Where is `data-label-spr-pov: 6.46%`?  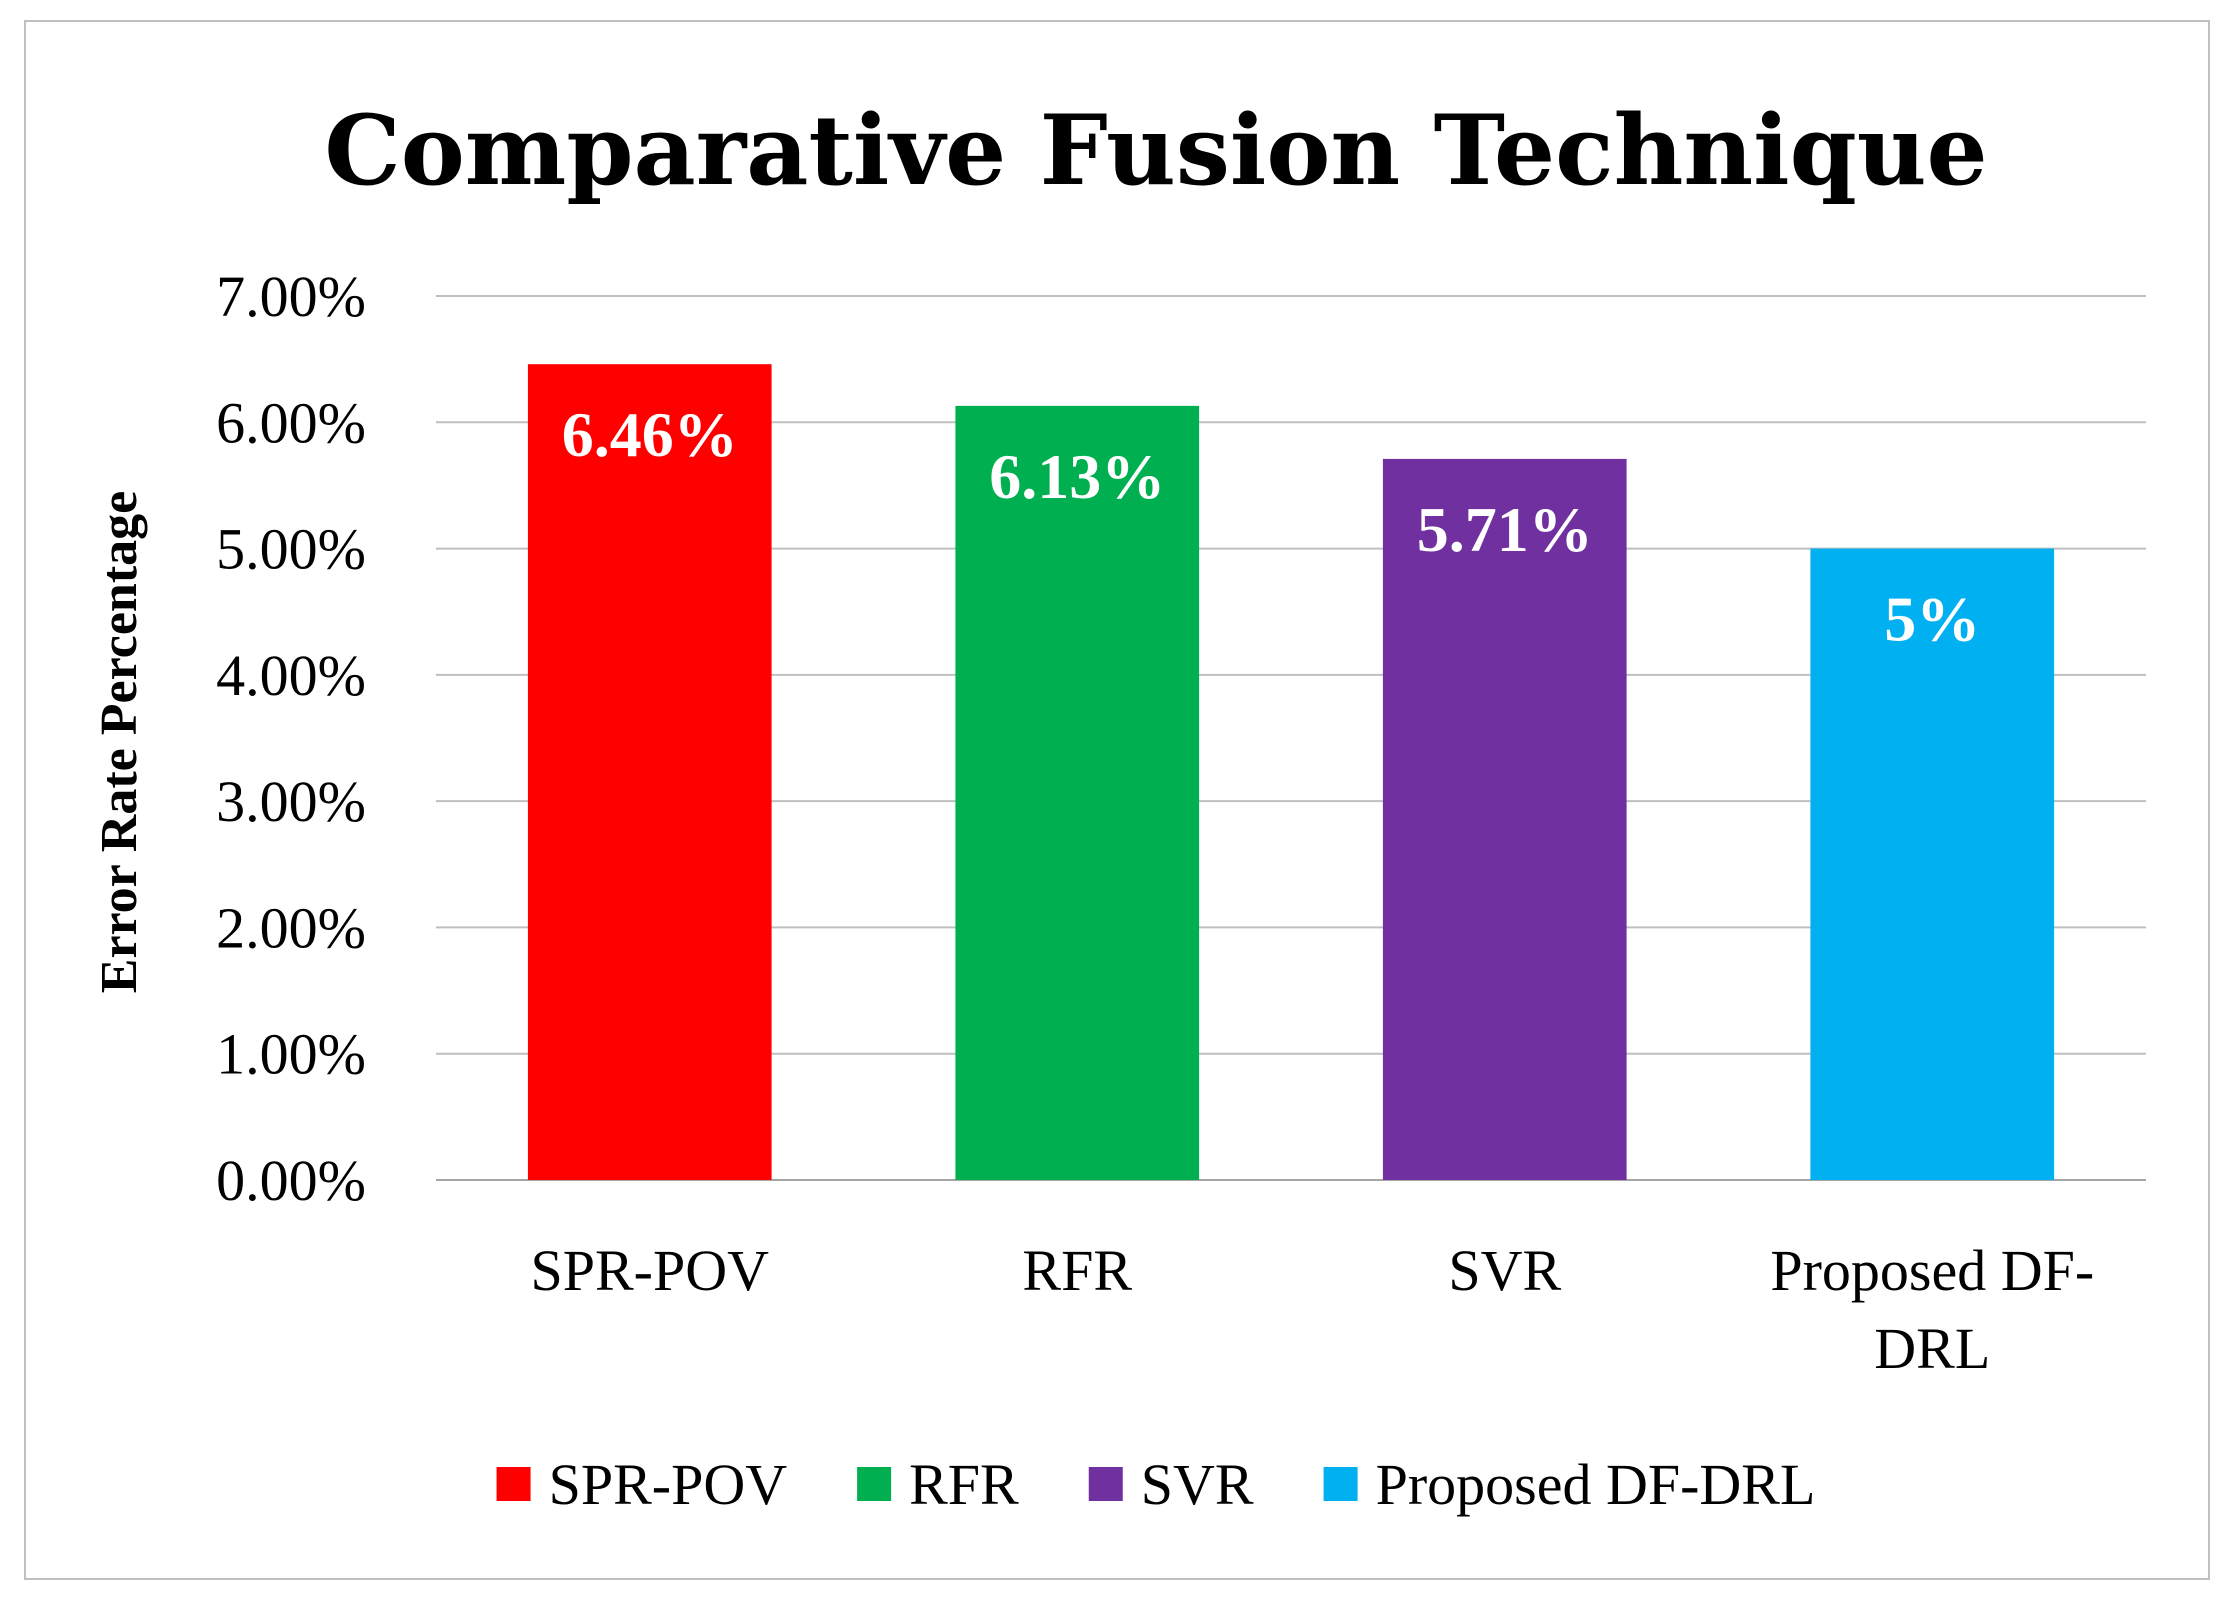 data-label-spr-pov: 6.46% is located at coordinates (650, 434).